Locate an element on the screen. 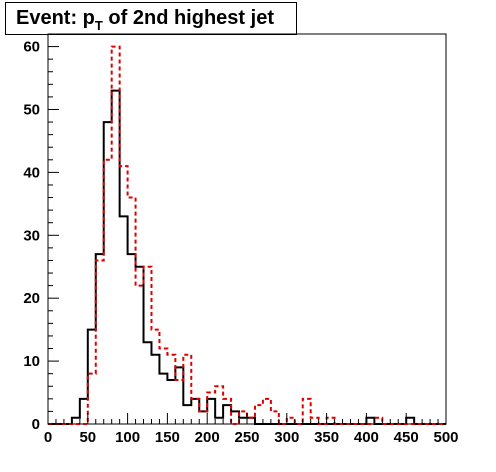  chart-title: Event: pT of 2nd highest jet is located at coordinates (145, 20).